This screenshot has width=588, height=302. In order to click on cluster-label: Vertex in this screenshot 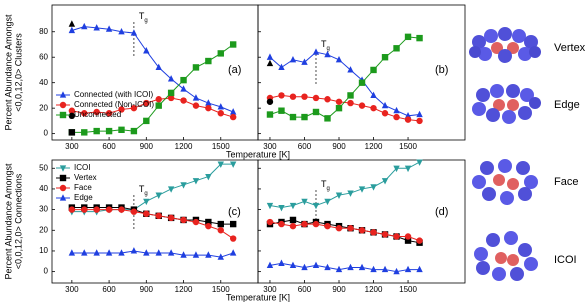, I will do `click(570, 48)`.